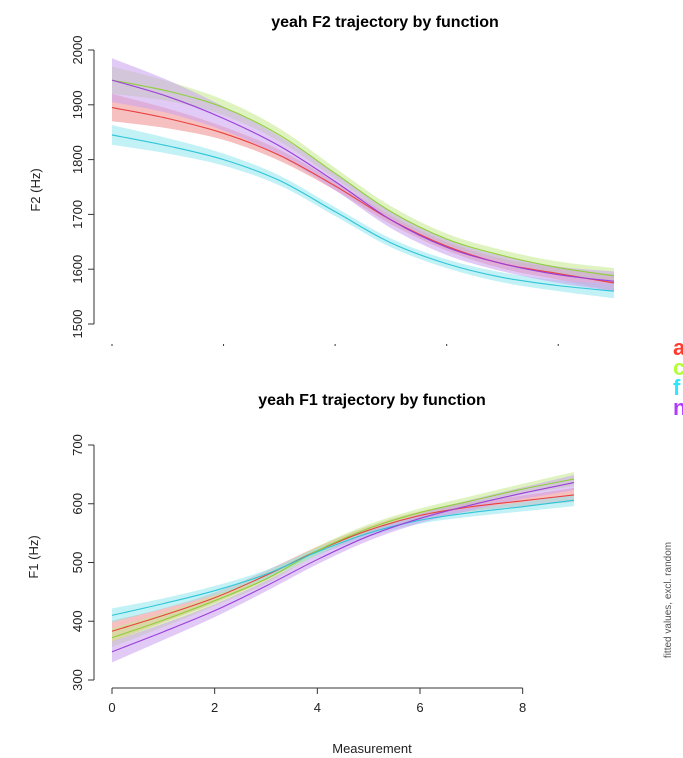  Describe the element at coordinates (77, 680) in the screenshot. I see `f1-y-tick-label: 300` at that location.